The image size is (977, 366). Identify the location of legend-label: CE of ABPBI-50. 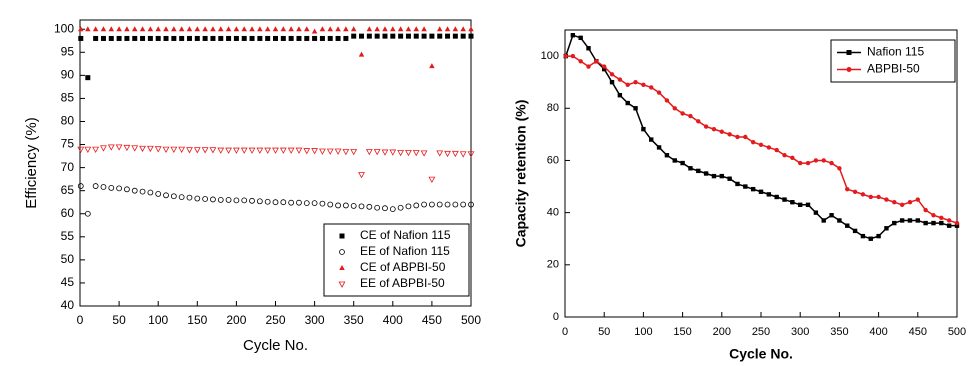
(403, 267).